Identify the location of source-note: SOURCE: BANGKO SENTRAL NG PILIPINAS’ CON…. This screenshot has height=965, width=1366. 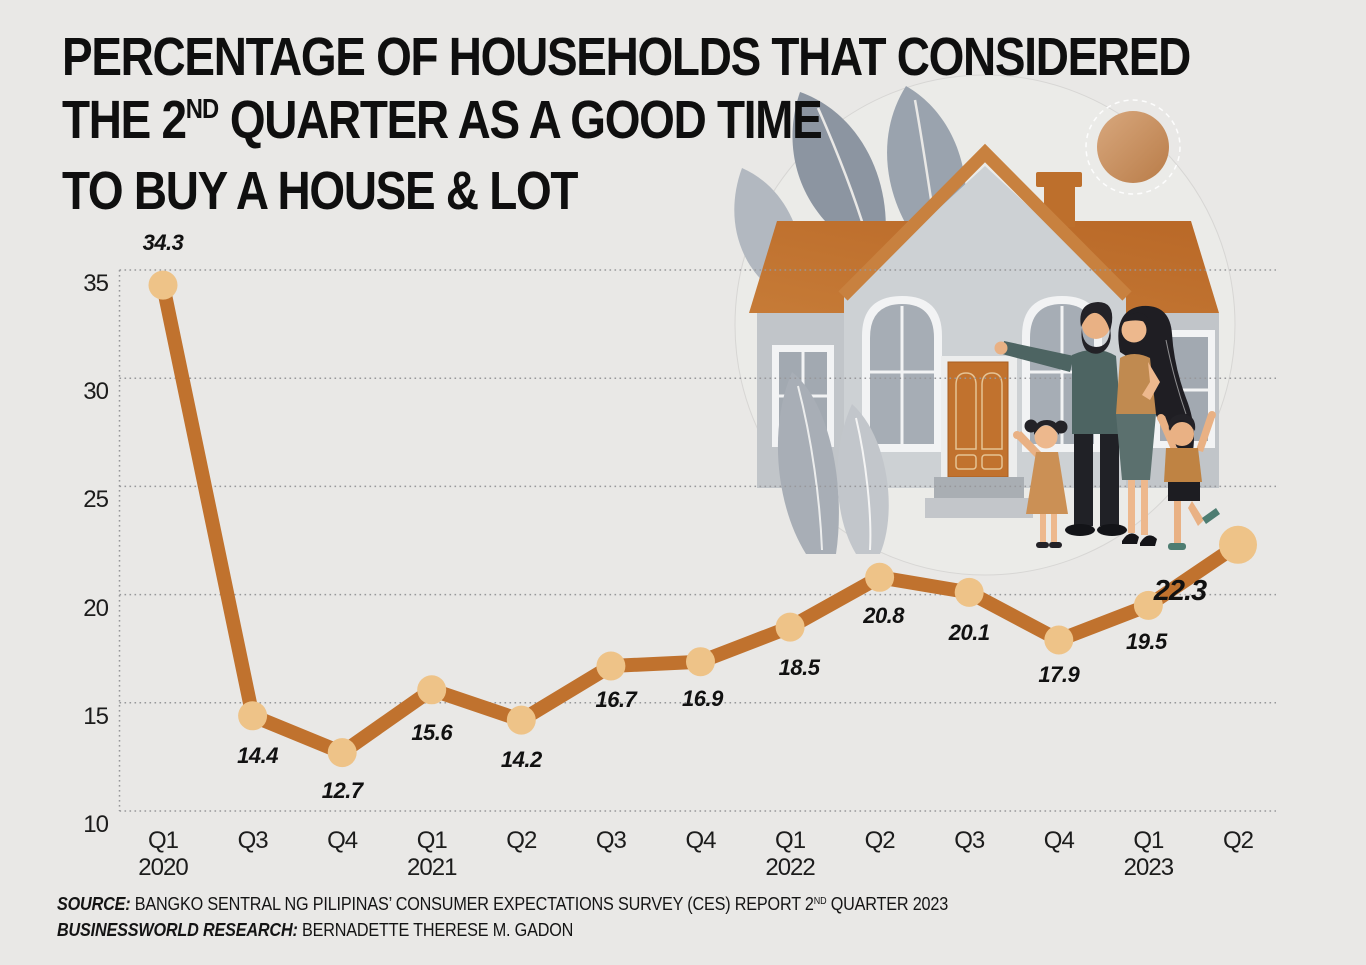
(502, 917).